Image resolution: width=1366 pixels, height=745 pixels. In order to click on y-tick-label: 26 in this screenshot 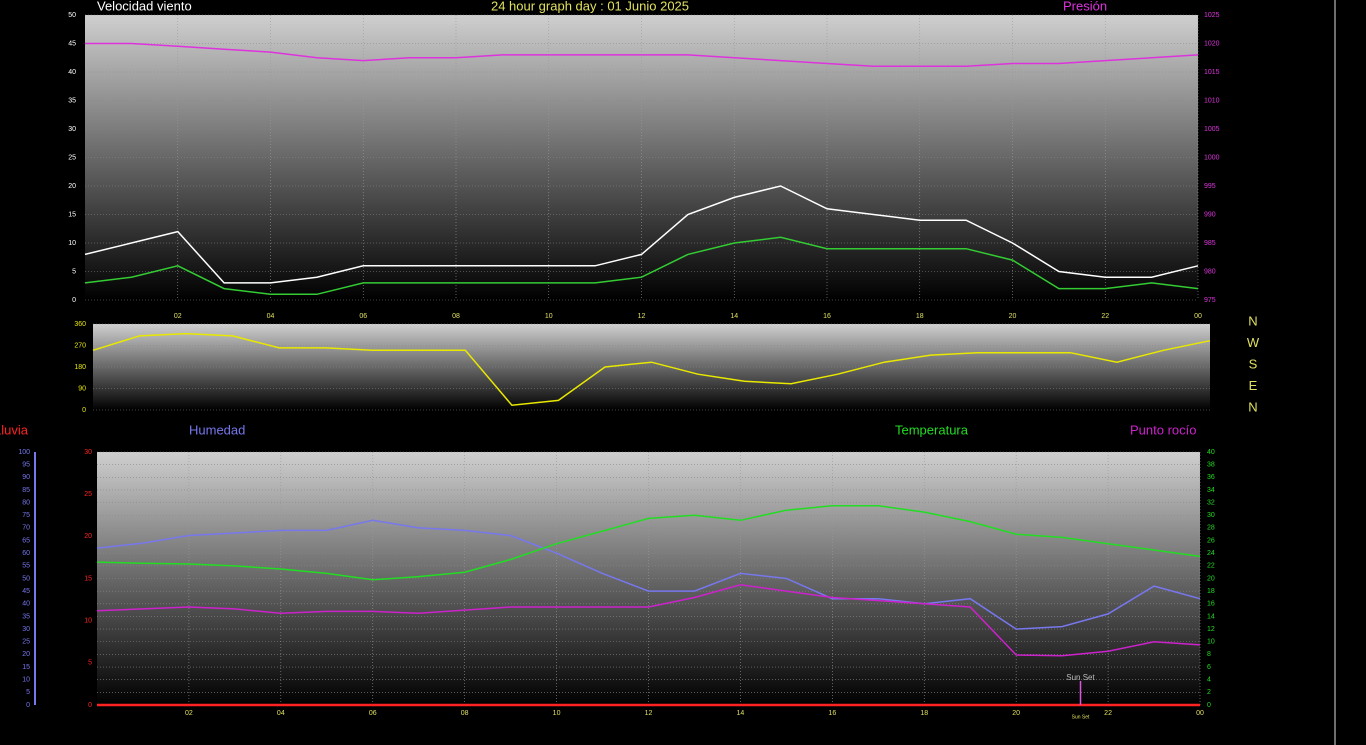, I will do `click(1211, 540)`.